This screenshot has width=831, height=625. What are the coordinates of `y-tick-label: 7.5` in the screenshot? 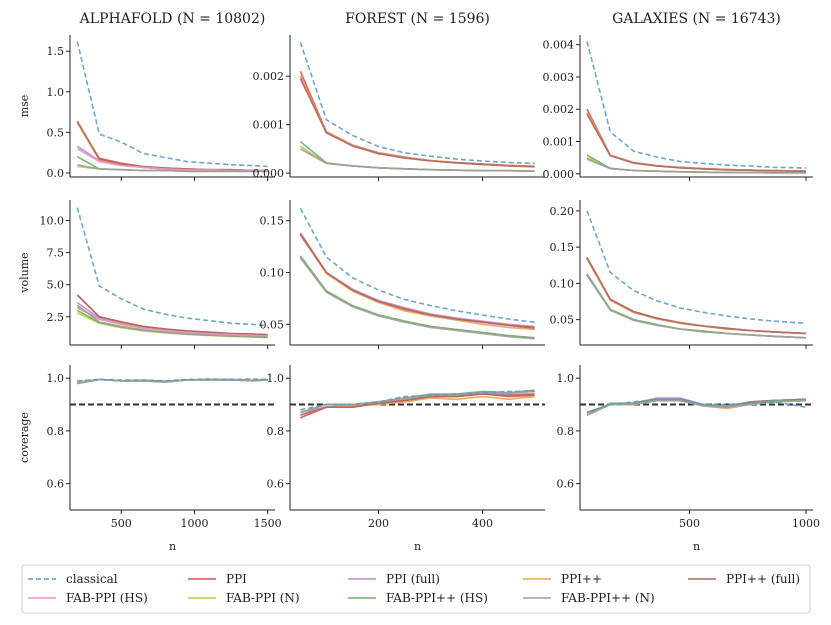 It's located at (56, 253).